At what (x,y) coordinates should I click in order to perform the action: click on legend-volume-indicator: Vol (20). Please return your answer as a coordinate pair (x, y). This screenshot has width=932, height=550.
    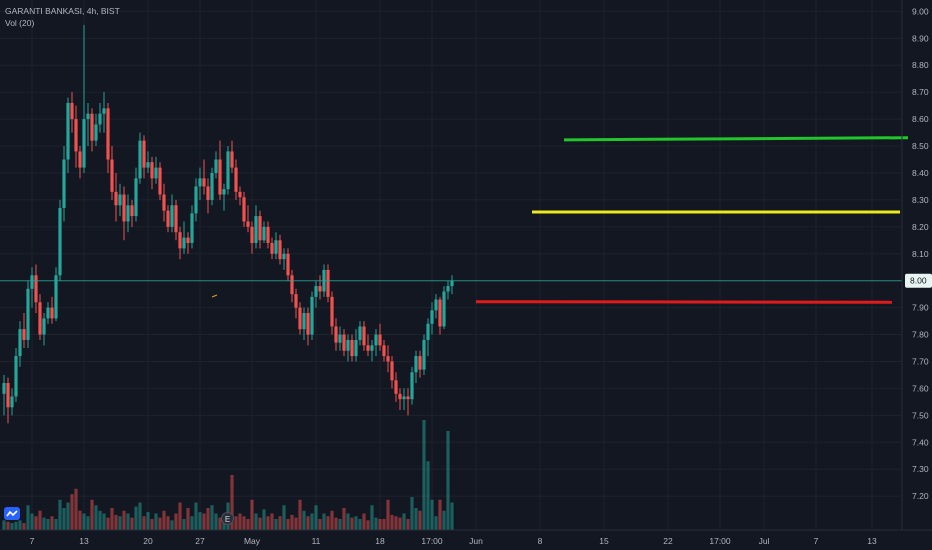
    Looking at the image, I should click on (20, 23).